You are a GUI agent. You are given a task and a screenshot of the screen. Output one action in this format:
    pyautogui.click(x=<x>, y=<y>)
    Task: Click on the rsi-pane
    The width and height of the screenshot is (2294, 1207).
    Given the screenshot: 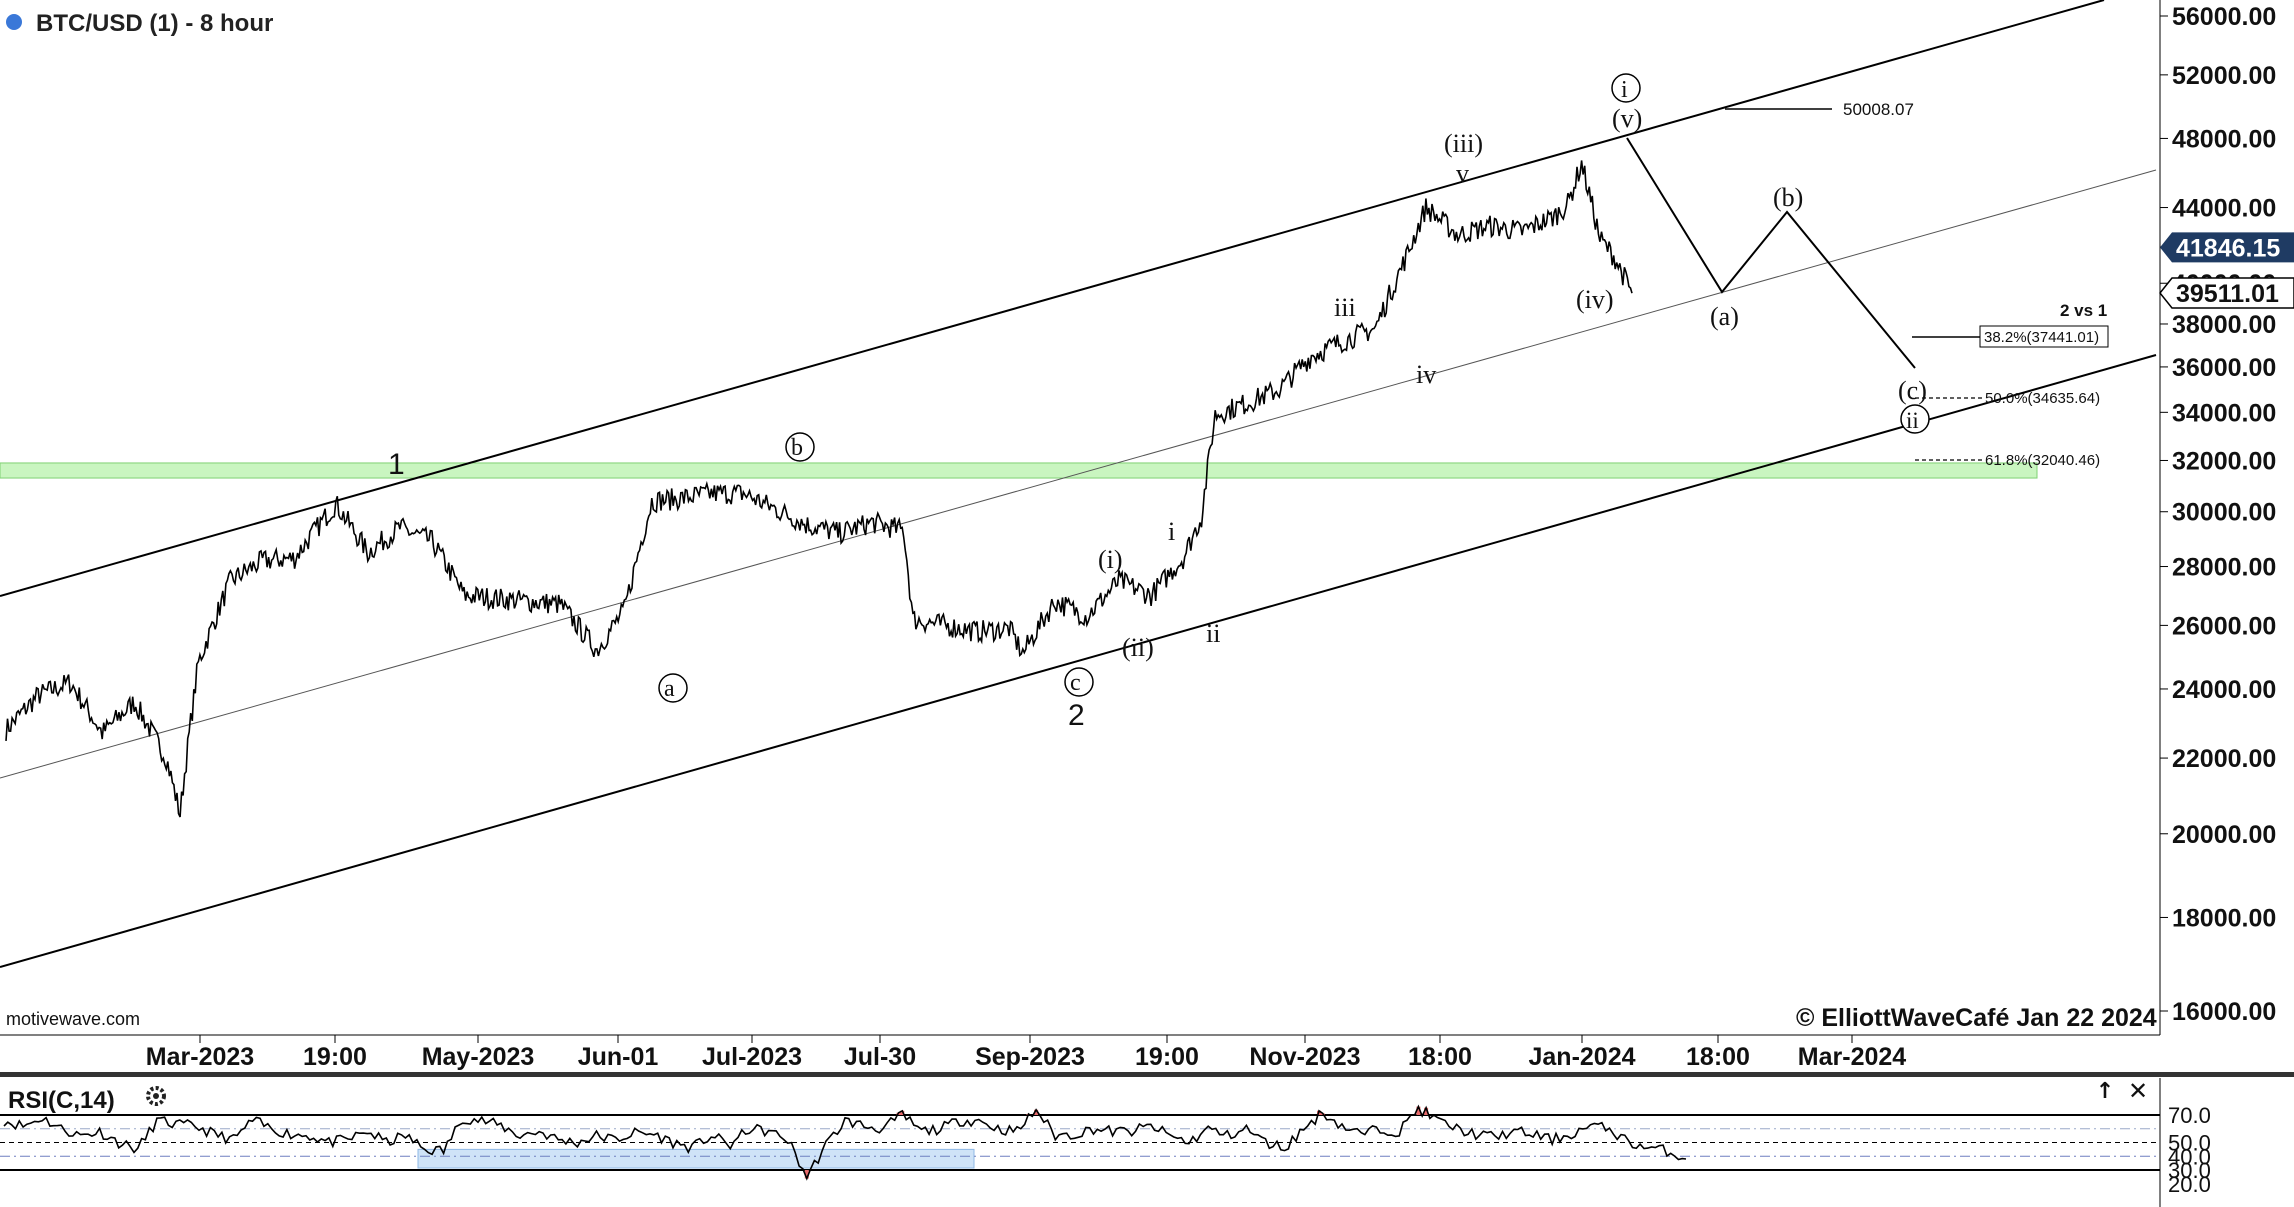 What is the action you would take?
    pyautogui.click(x=1080, y=1142)
    